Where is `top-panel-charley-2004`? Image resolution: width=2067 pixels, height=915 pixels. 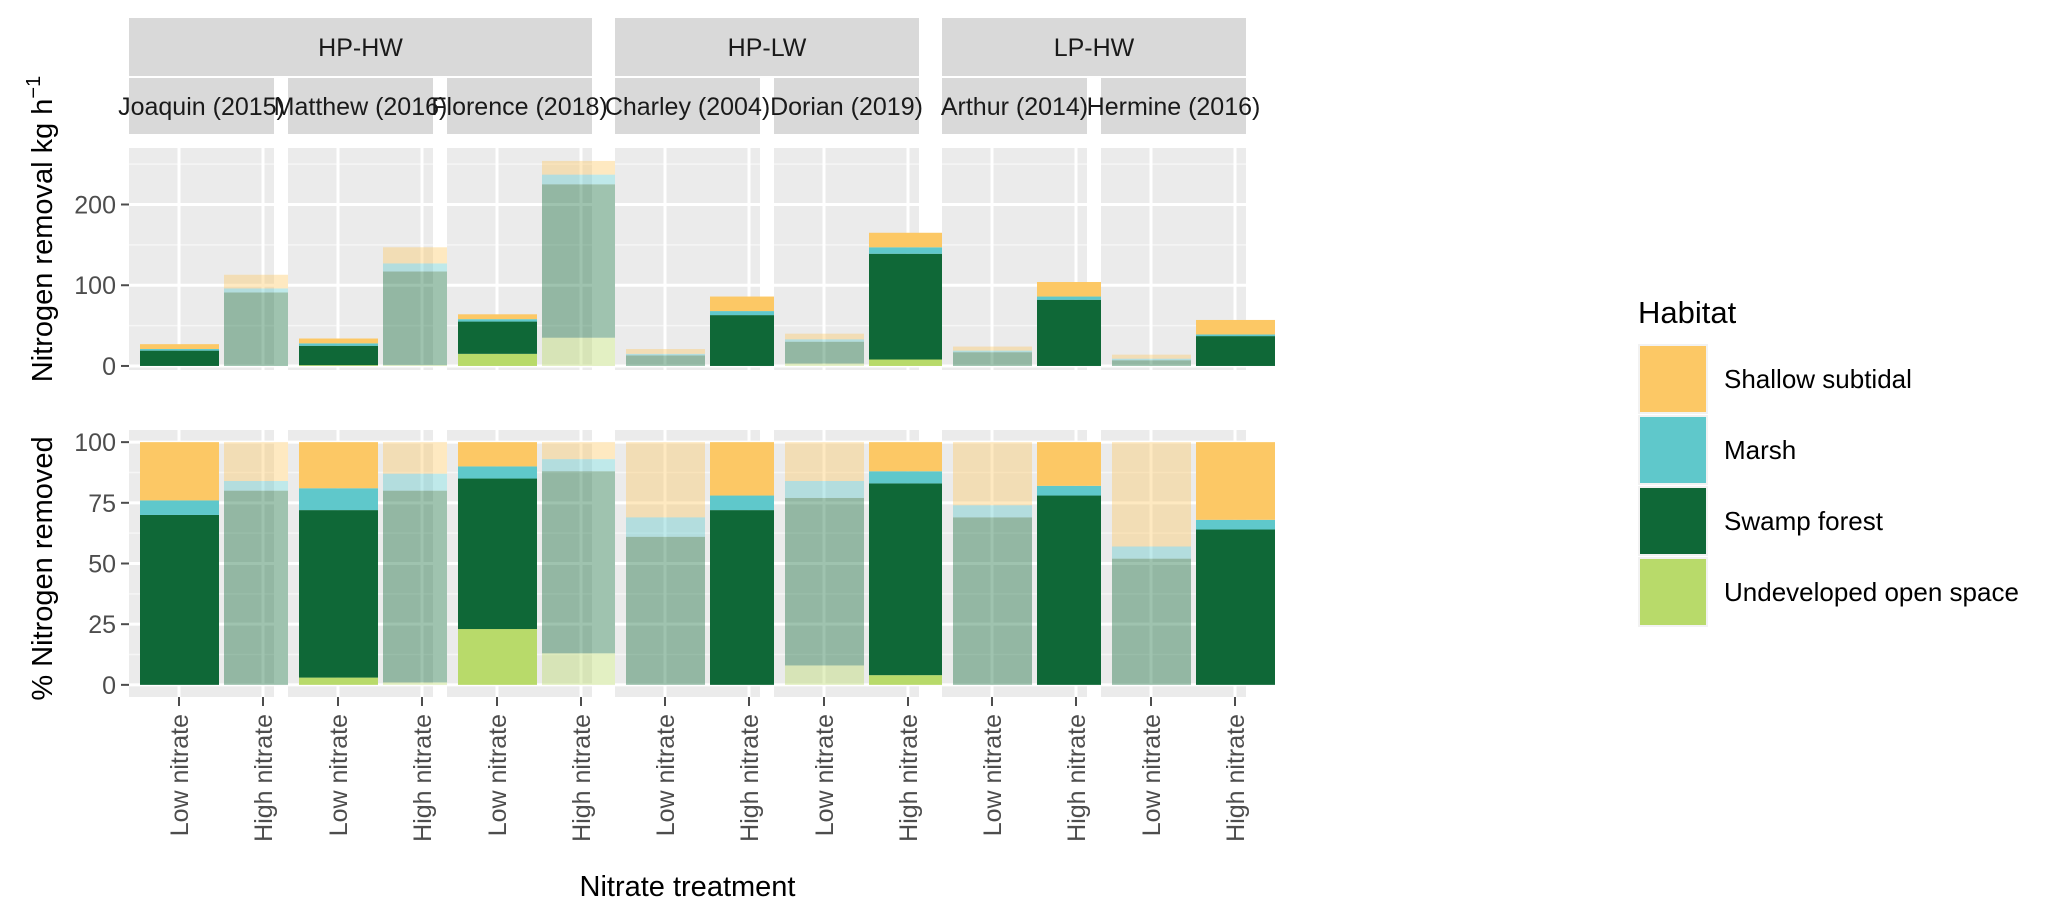 top-panel-charley-2004 is located at coordinates (702, 259).